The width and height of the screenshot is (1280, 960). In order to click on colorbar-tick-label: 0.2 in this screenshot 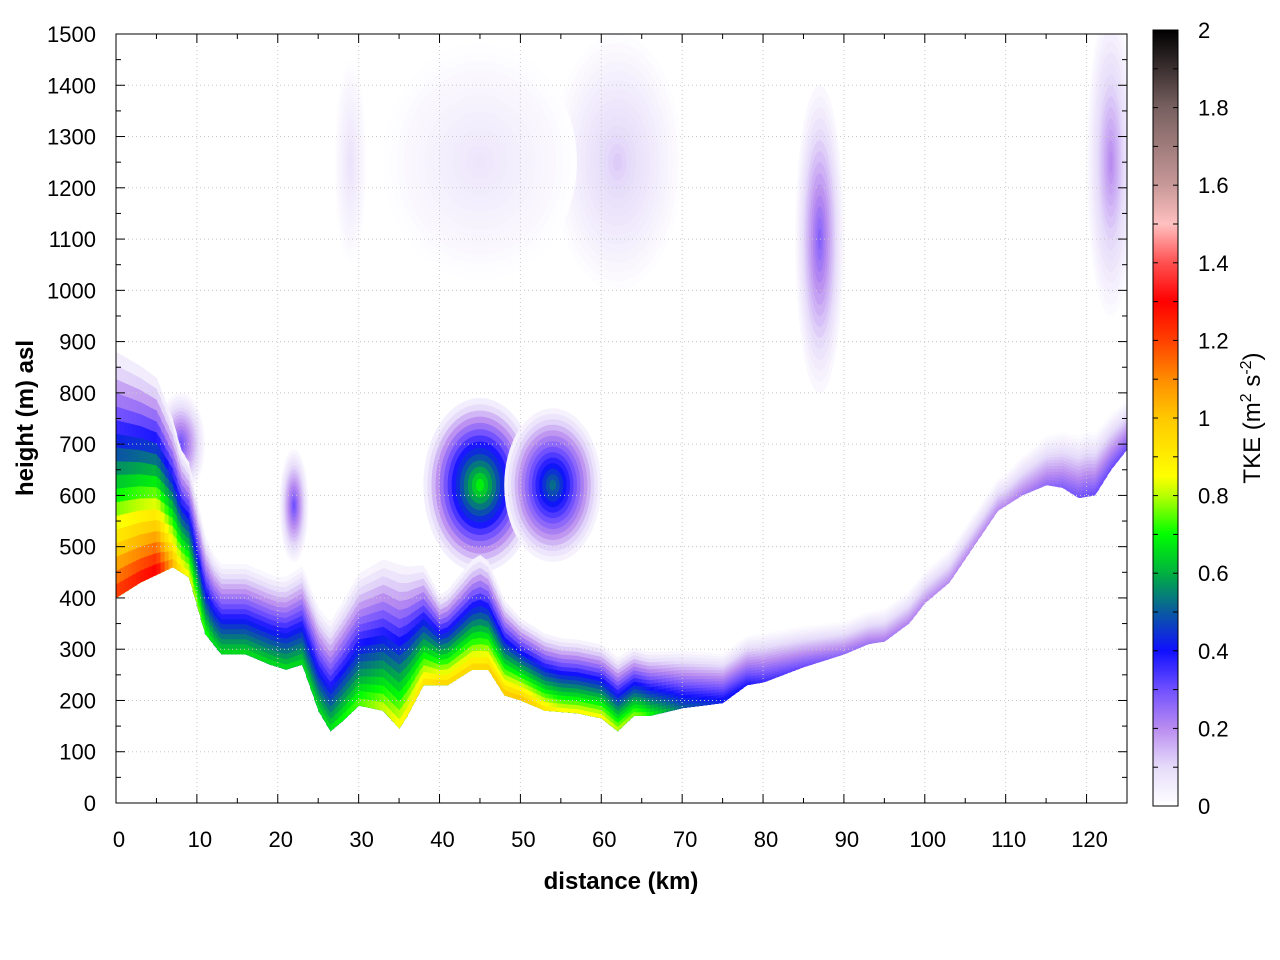, I will do `click(1213, 728)`.